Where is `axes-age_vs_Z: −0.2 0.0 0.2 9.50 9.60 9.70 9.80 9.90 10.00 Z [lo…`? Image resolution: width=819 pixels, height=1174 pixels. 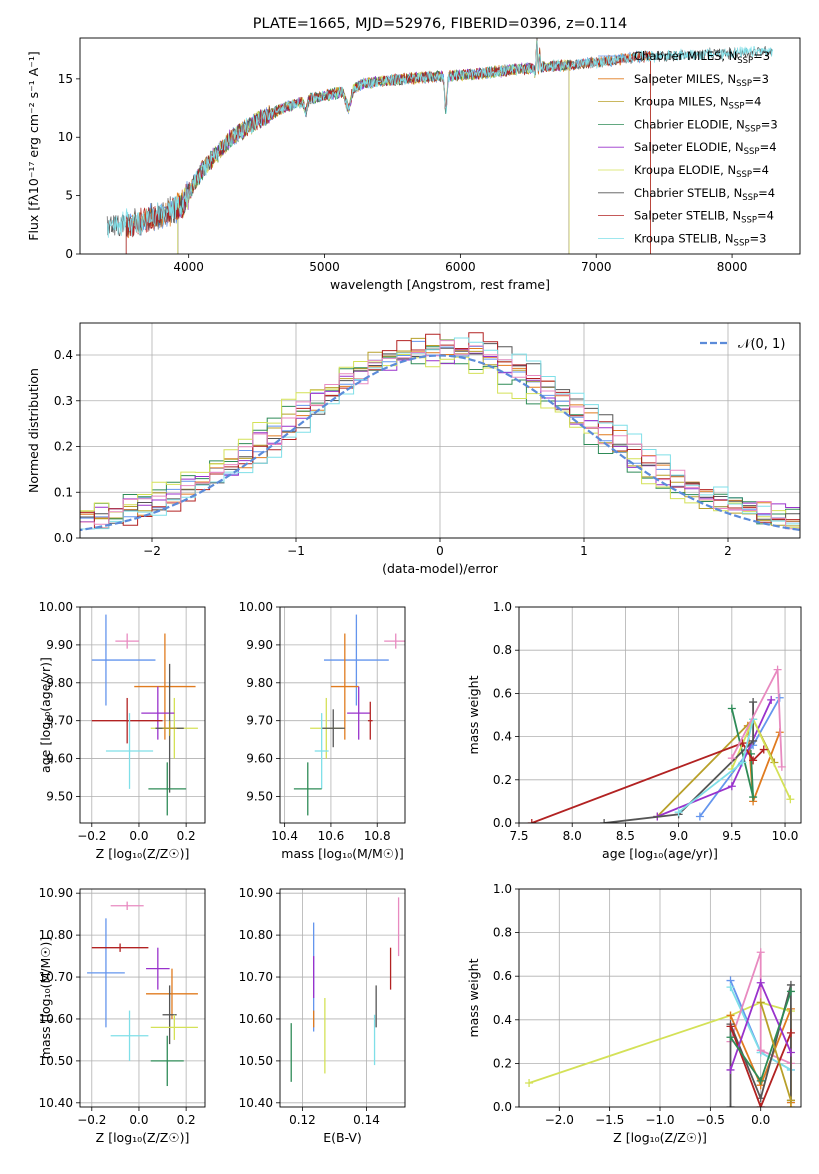
axes-age_vs_Z: −0.2 0.0 0.2 9.50 9.60 9.70 9.80 9.90 10.00 Z [lo… is located at coordinates (122, 730).